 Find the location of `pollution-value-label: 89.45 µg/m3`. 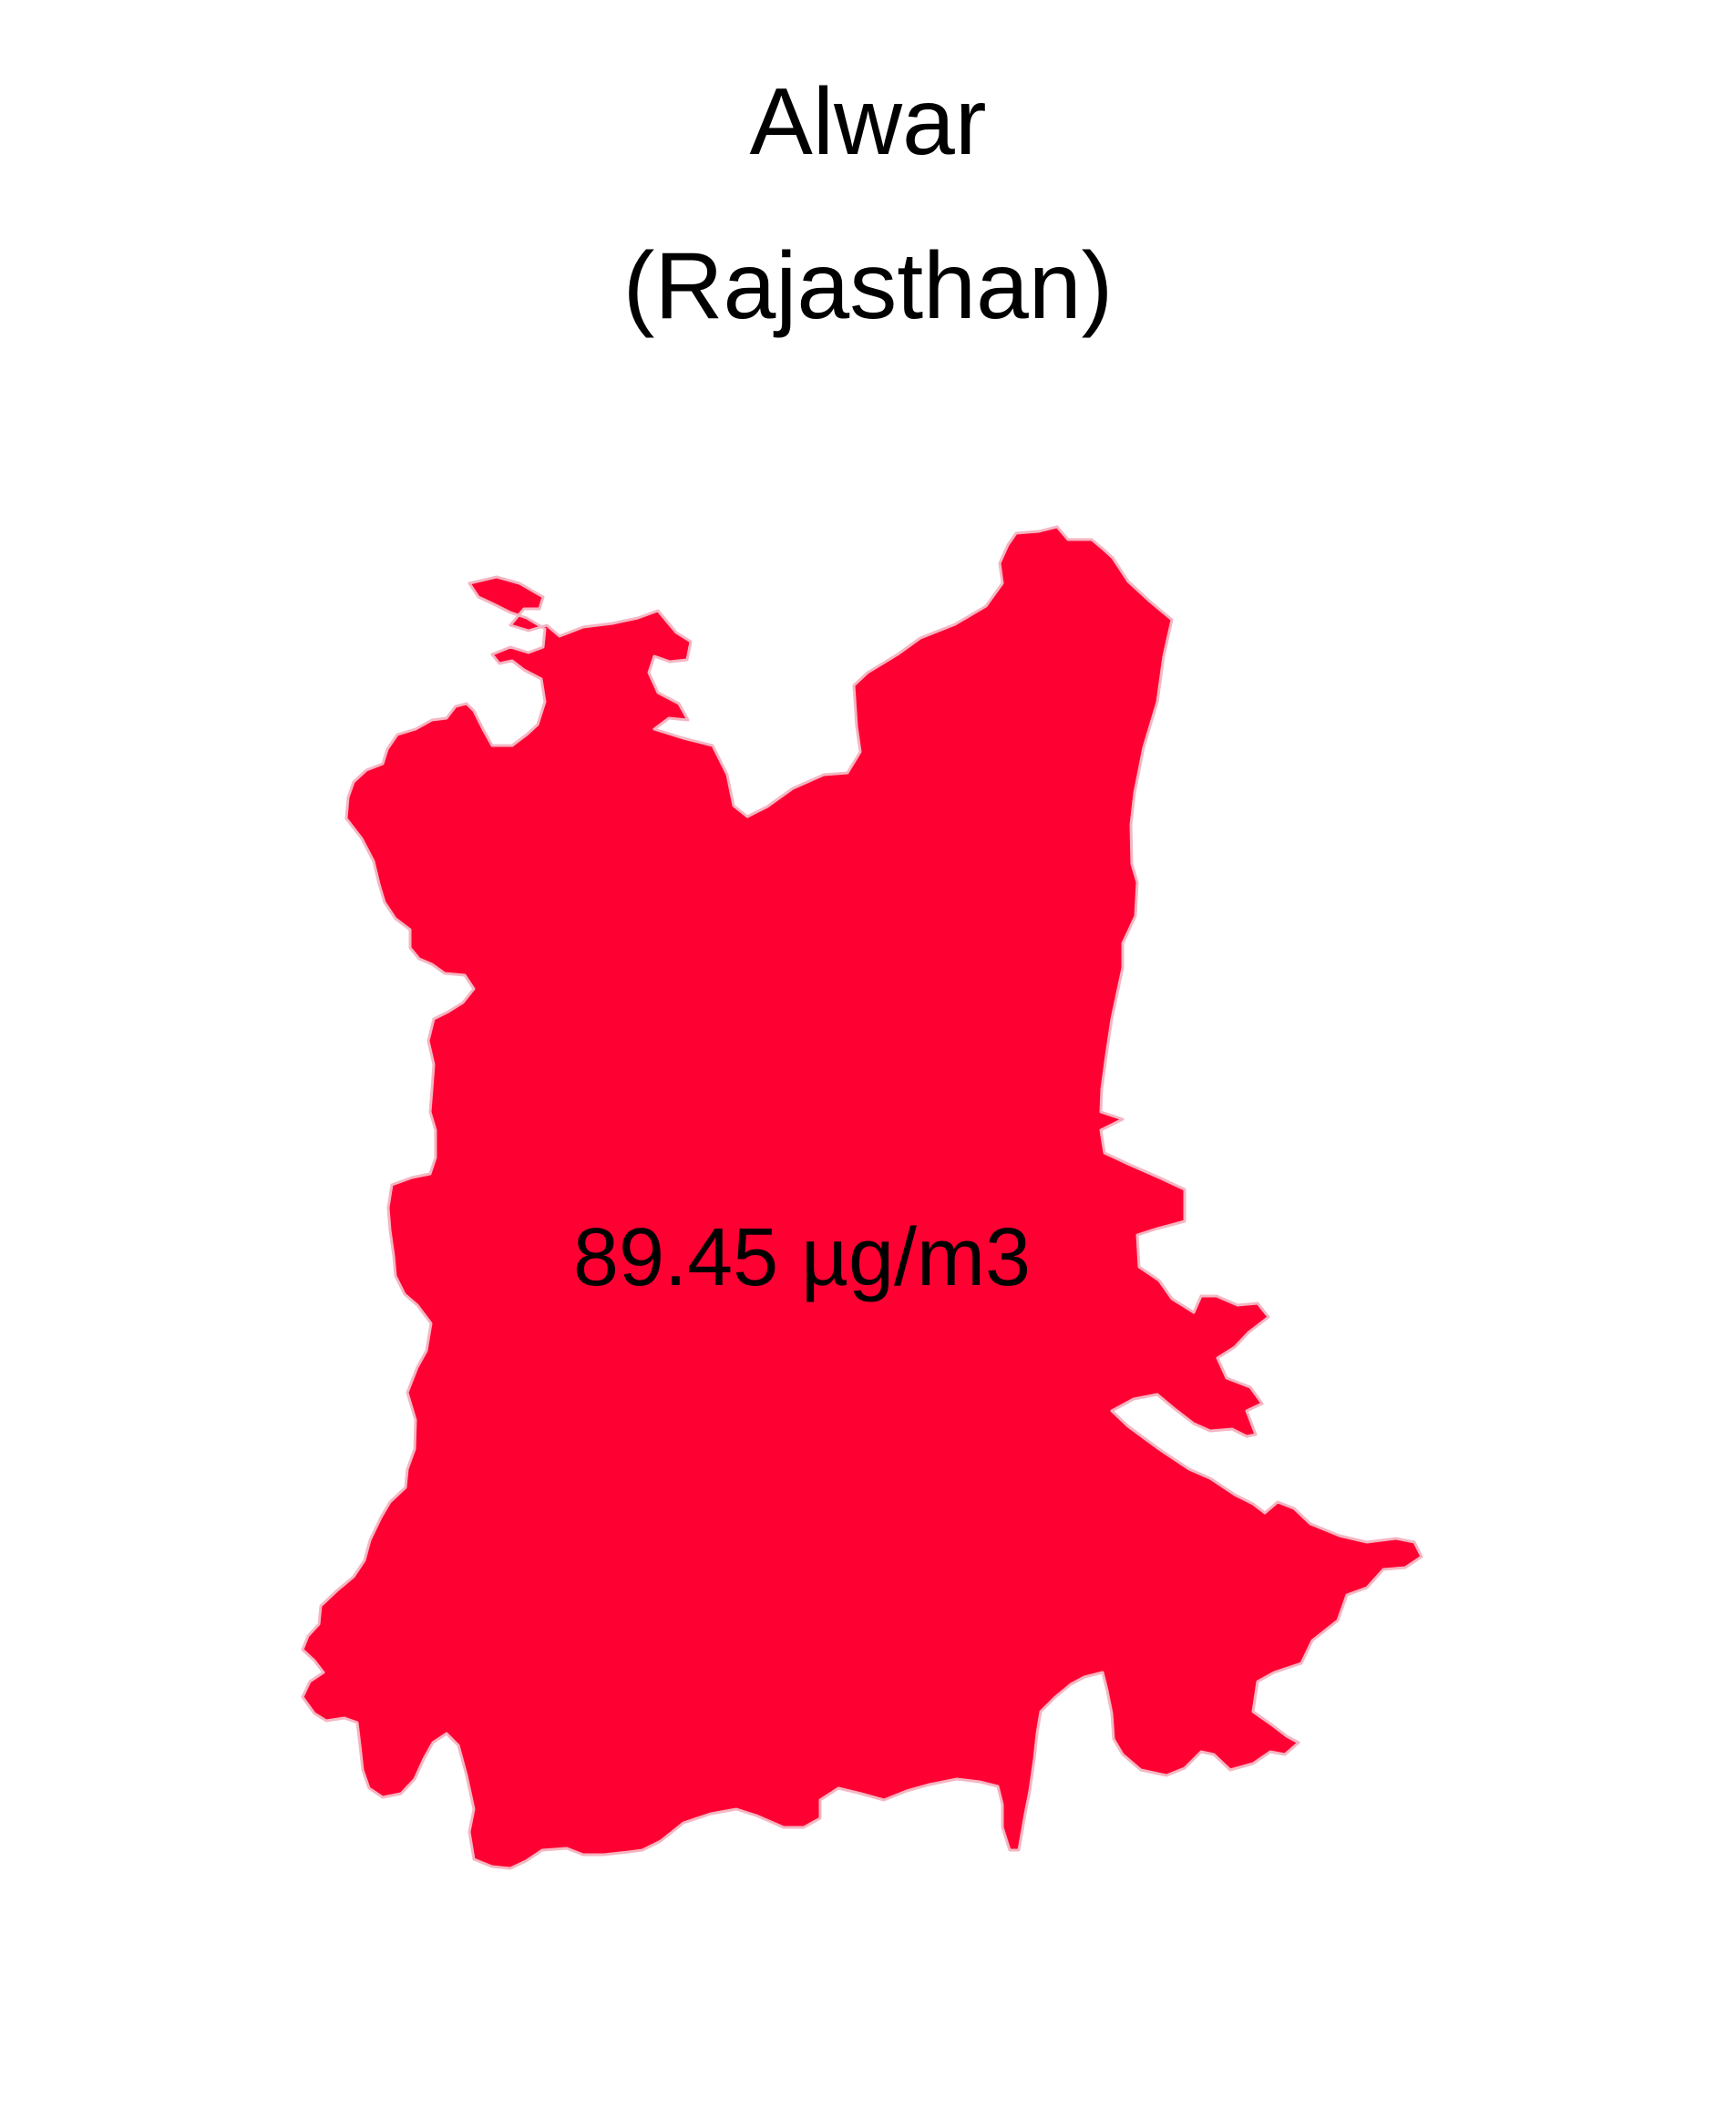

pollution-value-label: 89.45 µg/m3 is located at coordinates (802, 1257).